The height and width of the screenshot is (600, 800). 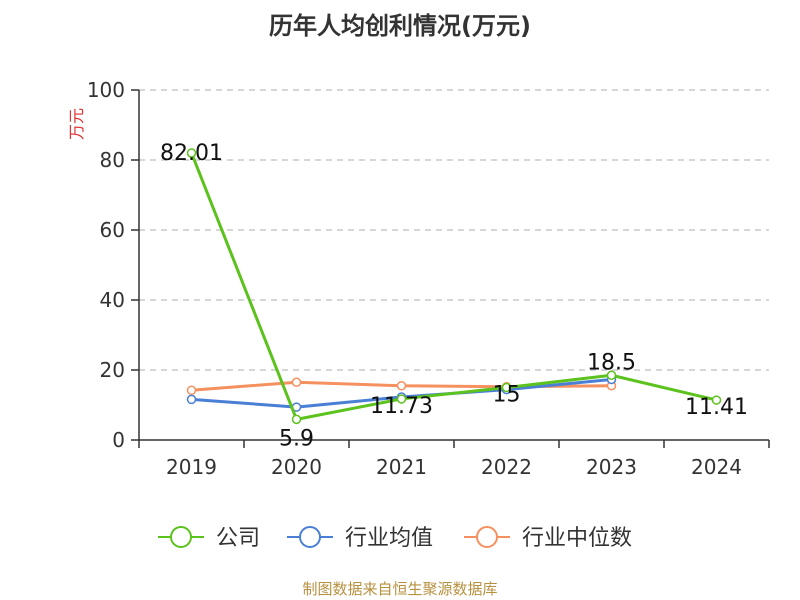 I want to click on y-tick-label: 60, so click(x=112, y=230).